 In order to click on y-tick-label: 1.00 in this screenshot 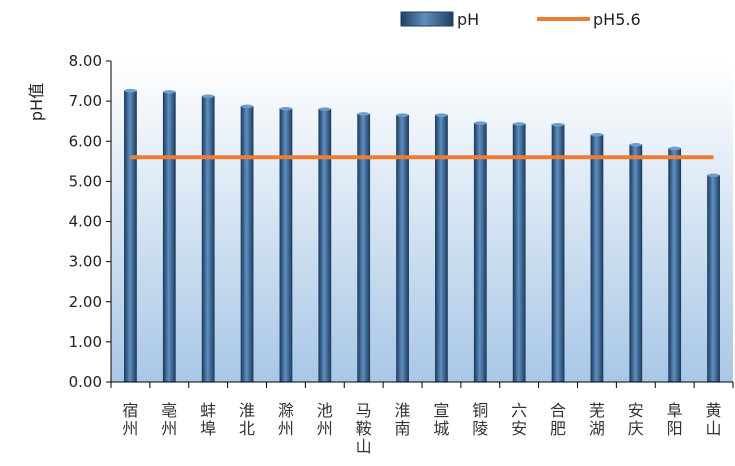, I will do `click(85, 342)`.